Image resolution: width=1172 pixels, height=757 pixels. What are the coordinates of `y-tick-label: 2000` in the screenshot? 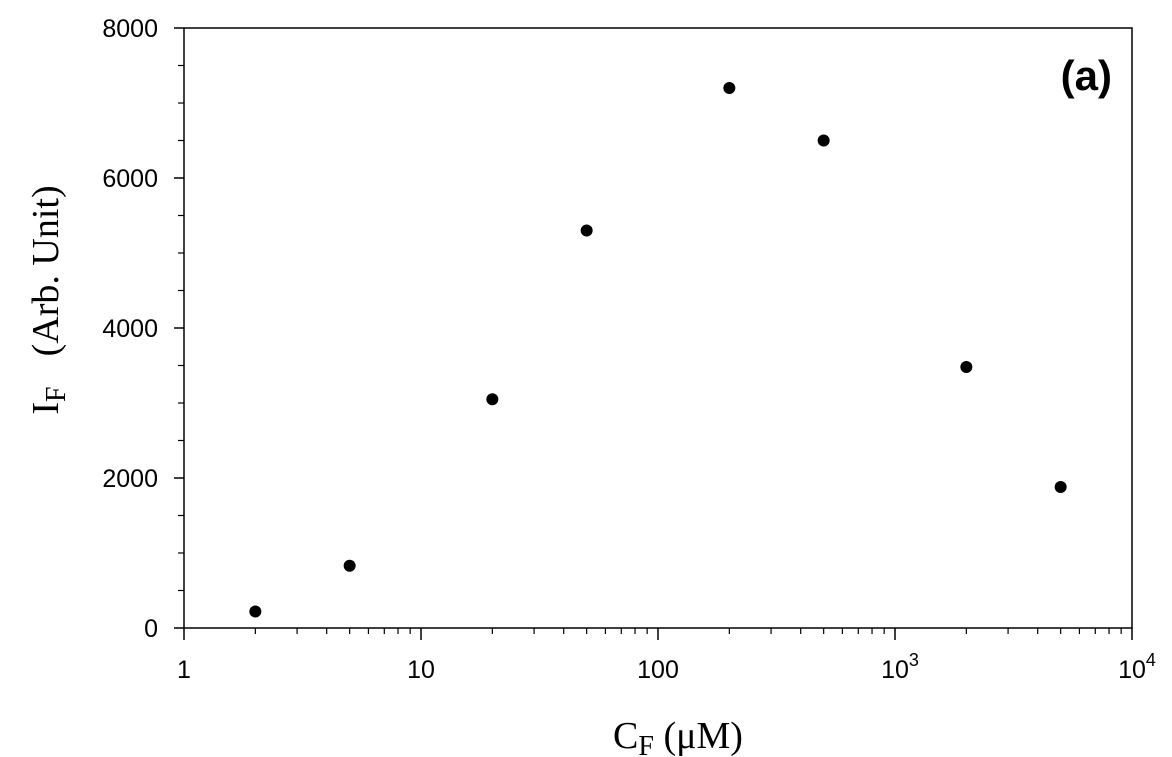 It's located at (130, 479).